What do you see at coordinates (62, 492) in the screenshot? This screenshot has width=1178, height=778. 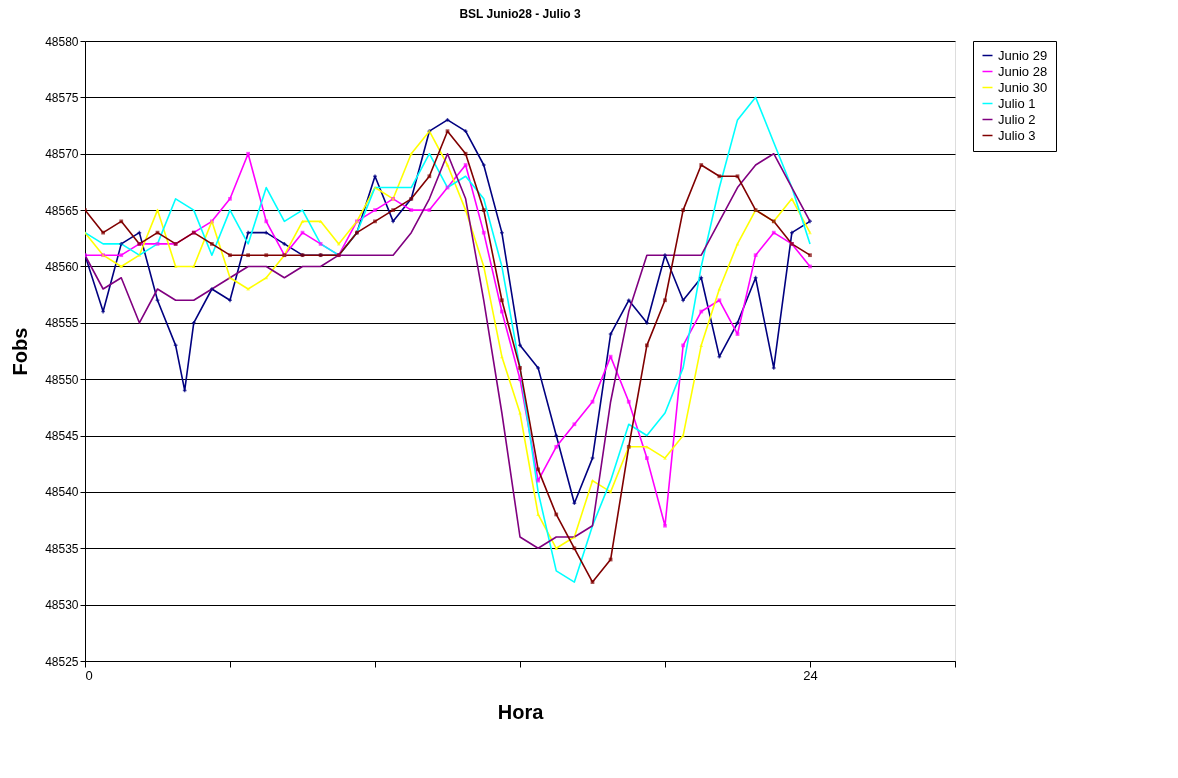 I see `y-tick-label: 48540` at bounding box center [62, 492].